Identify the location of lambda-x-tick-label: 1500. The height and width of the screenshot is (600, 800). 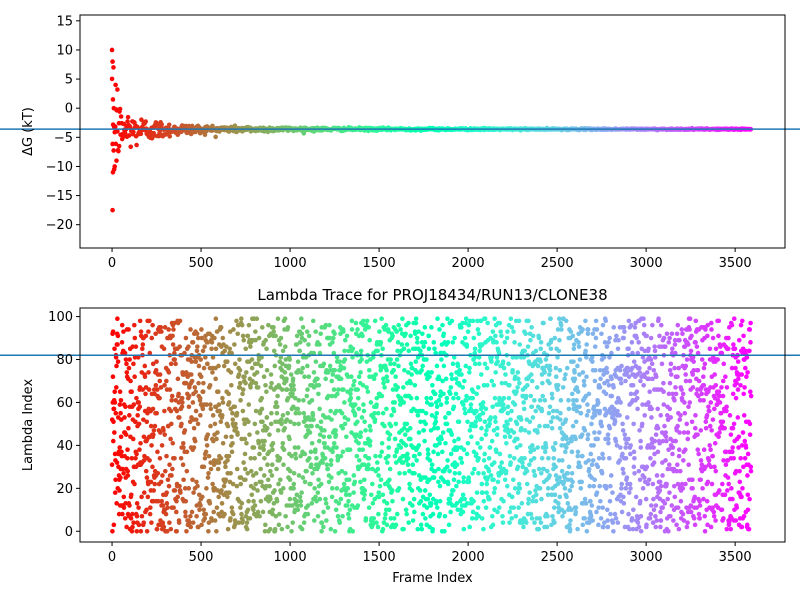
(379, 557).